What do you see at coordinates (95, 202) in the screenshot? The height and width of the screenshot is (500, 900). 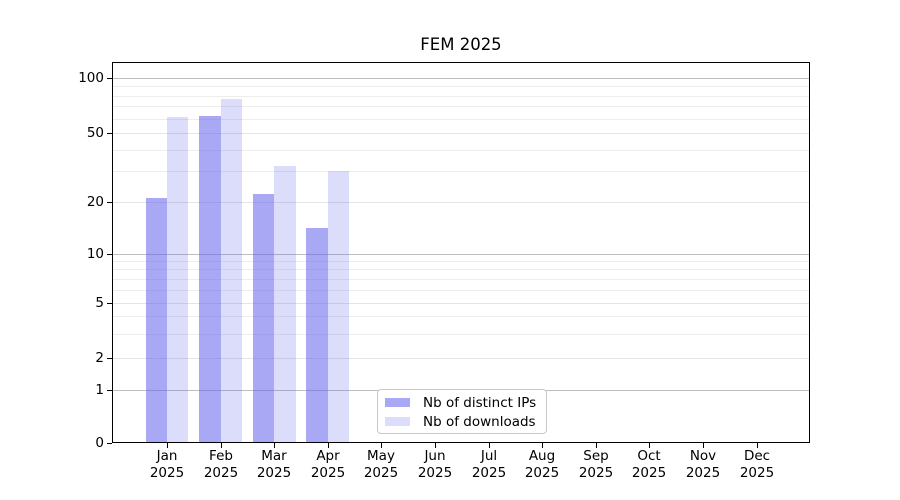 I see `y-tick-label-20: 20` at bounding box center [95, 202].